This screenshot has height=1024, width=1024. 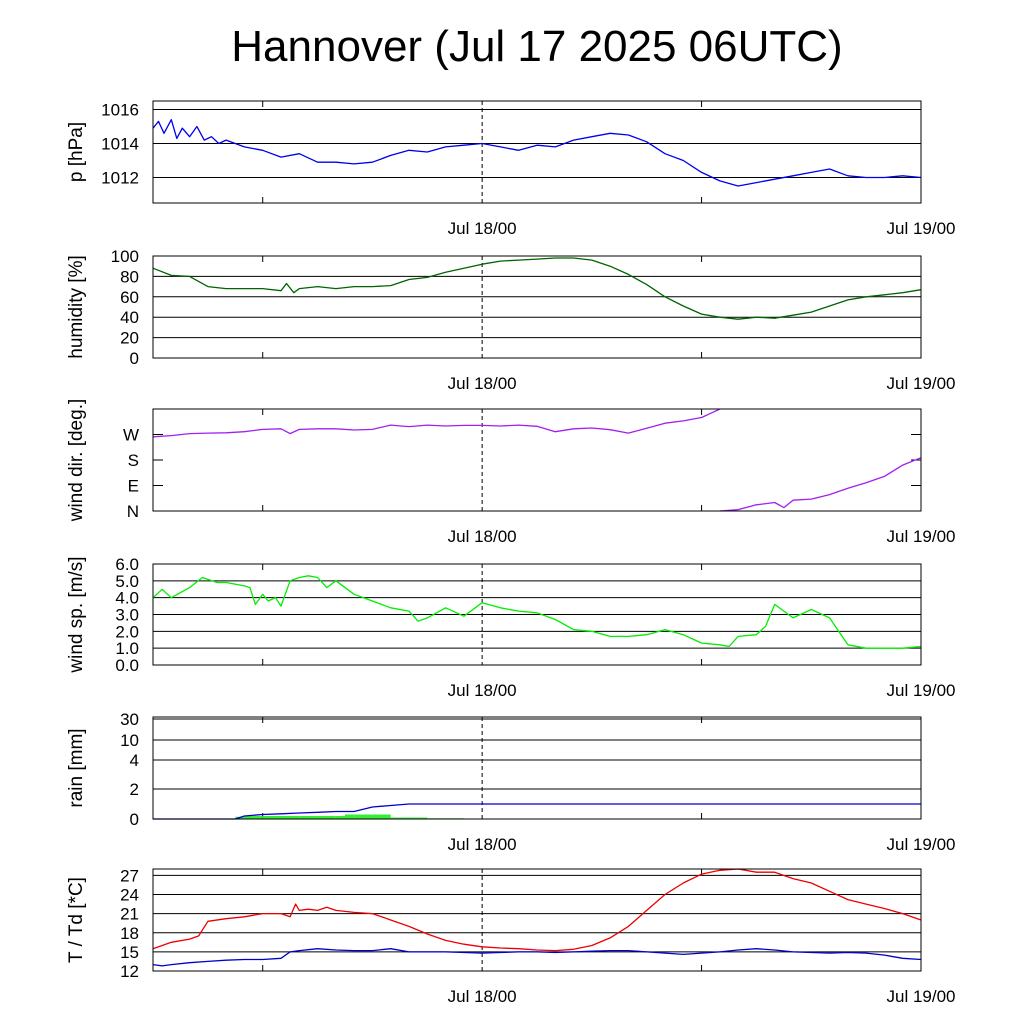 What do you see at coordinates (76, 461) in the screenshot?
I see `y-axis-label: wind dir. [deg.]` at bounding box center [76, 461].